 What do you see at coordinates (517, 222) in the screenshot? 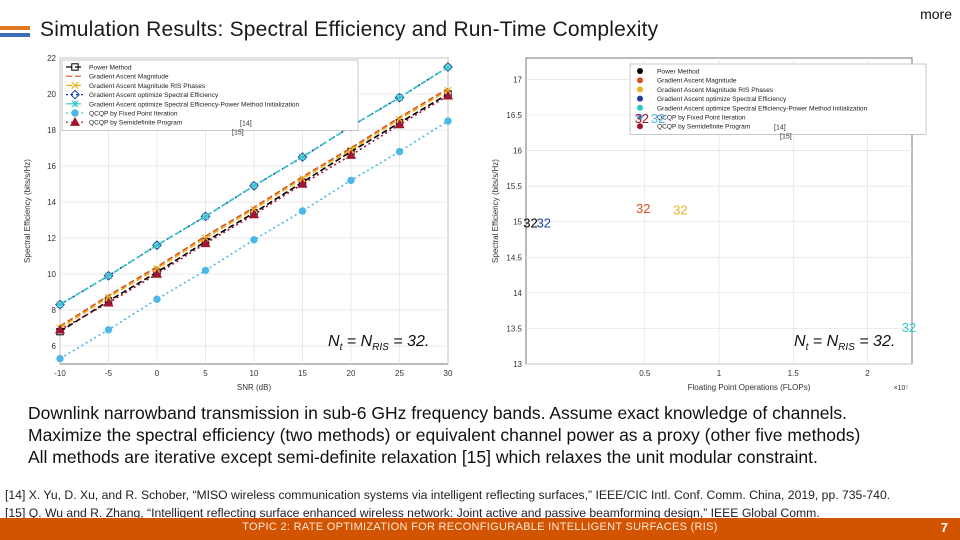
I see `y-tick-label: 15` at bounding box center [517, 222].